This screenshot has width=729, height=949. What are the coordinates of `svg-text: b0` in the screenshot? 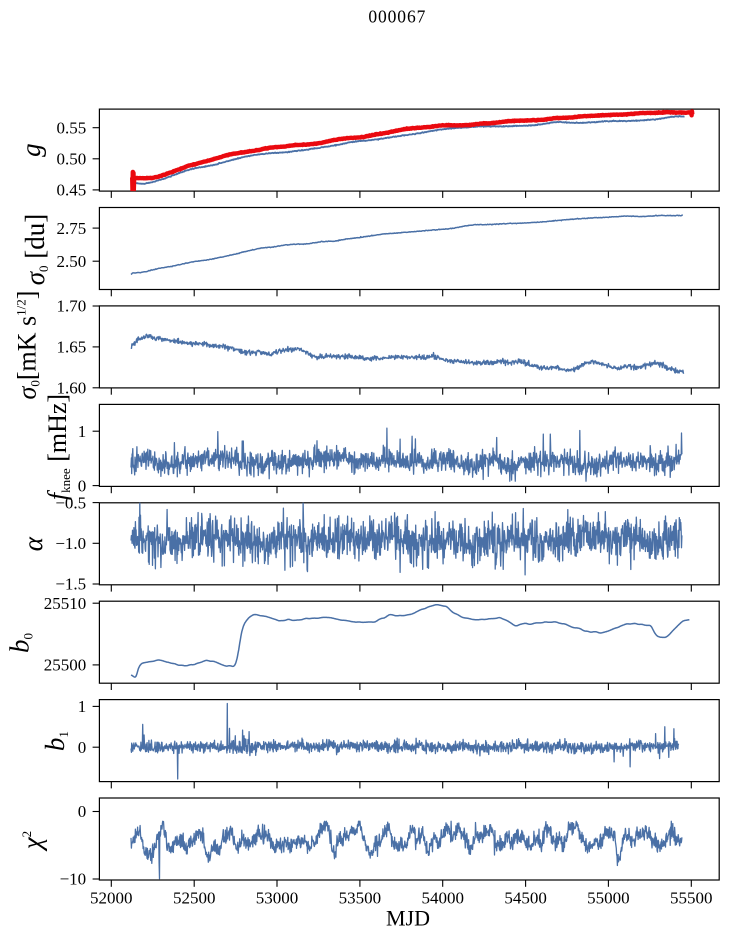 It's located at (20, 643).